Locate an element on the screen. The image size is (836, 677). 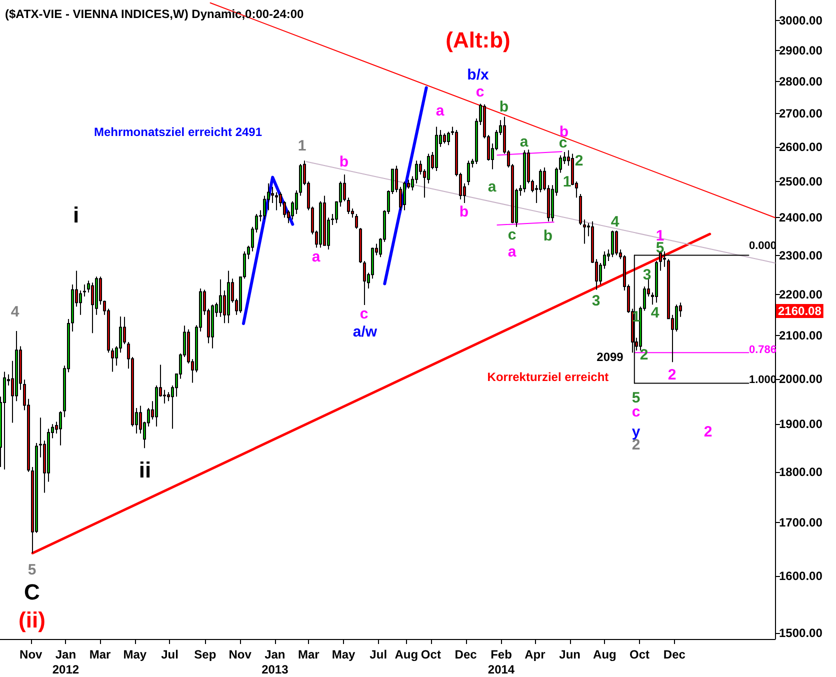
y-tick-label: 2100.00 is located at coordinates (801, 335).